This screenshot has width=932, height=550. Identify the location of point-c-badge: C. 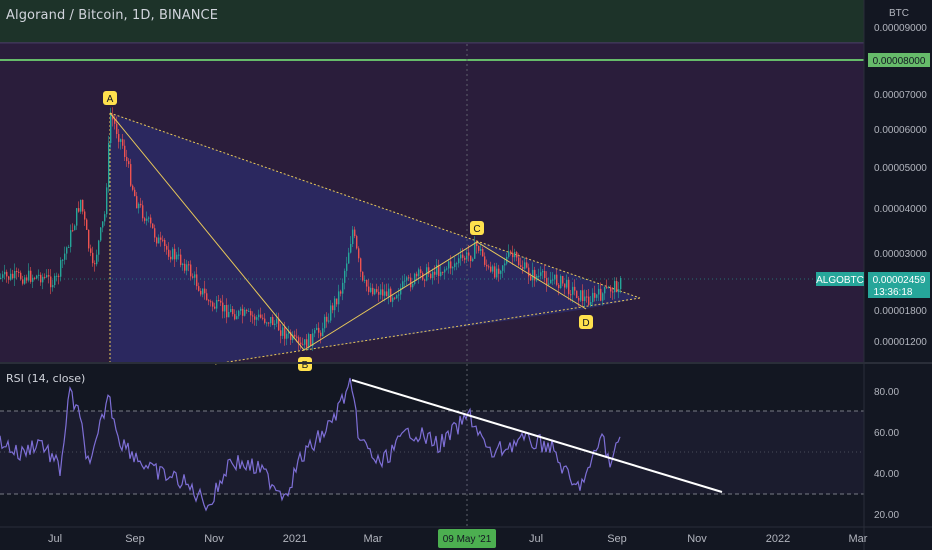
(477, 228).